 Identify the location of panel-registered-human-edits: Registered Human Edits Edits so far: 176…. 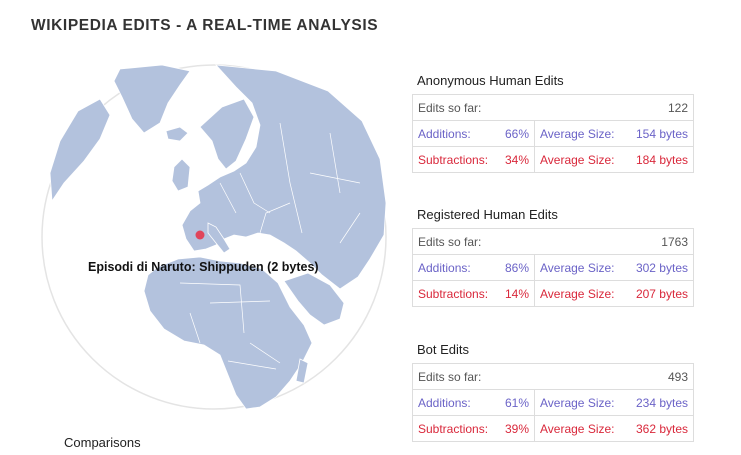
(553, 257).